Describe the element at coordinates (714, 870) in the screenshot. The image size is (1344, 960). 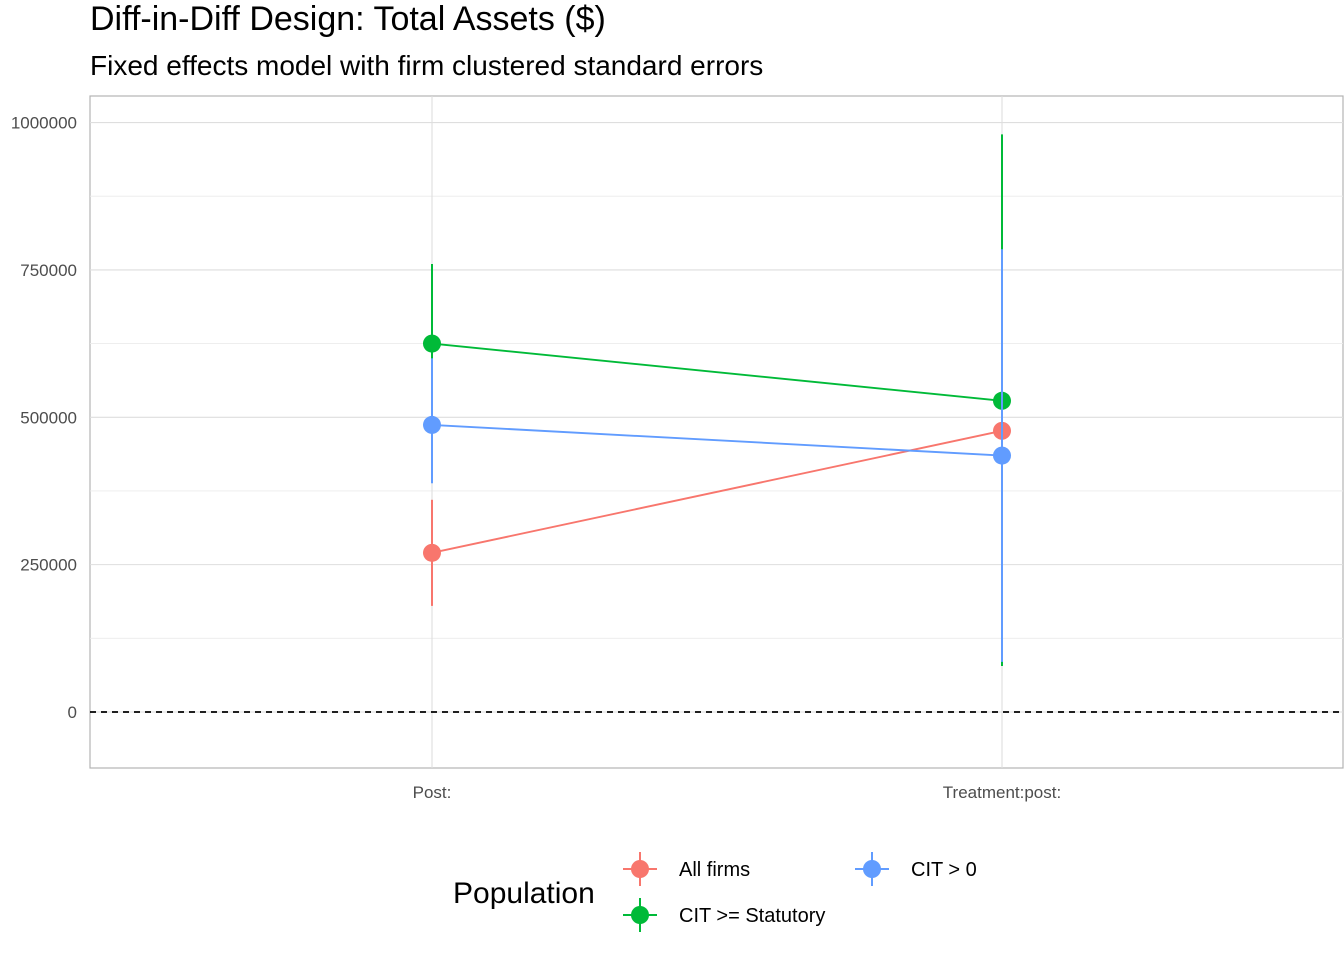
I see `legend-label: All firms` at that location.